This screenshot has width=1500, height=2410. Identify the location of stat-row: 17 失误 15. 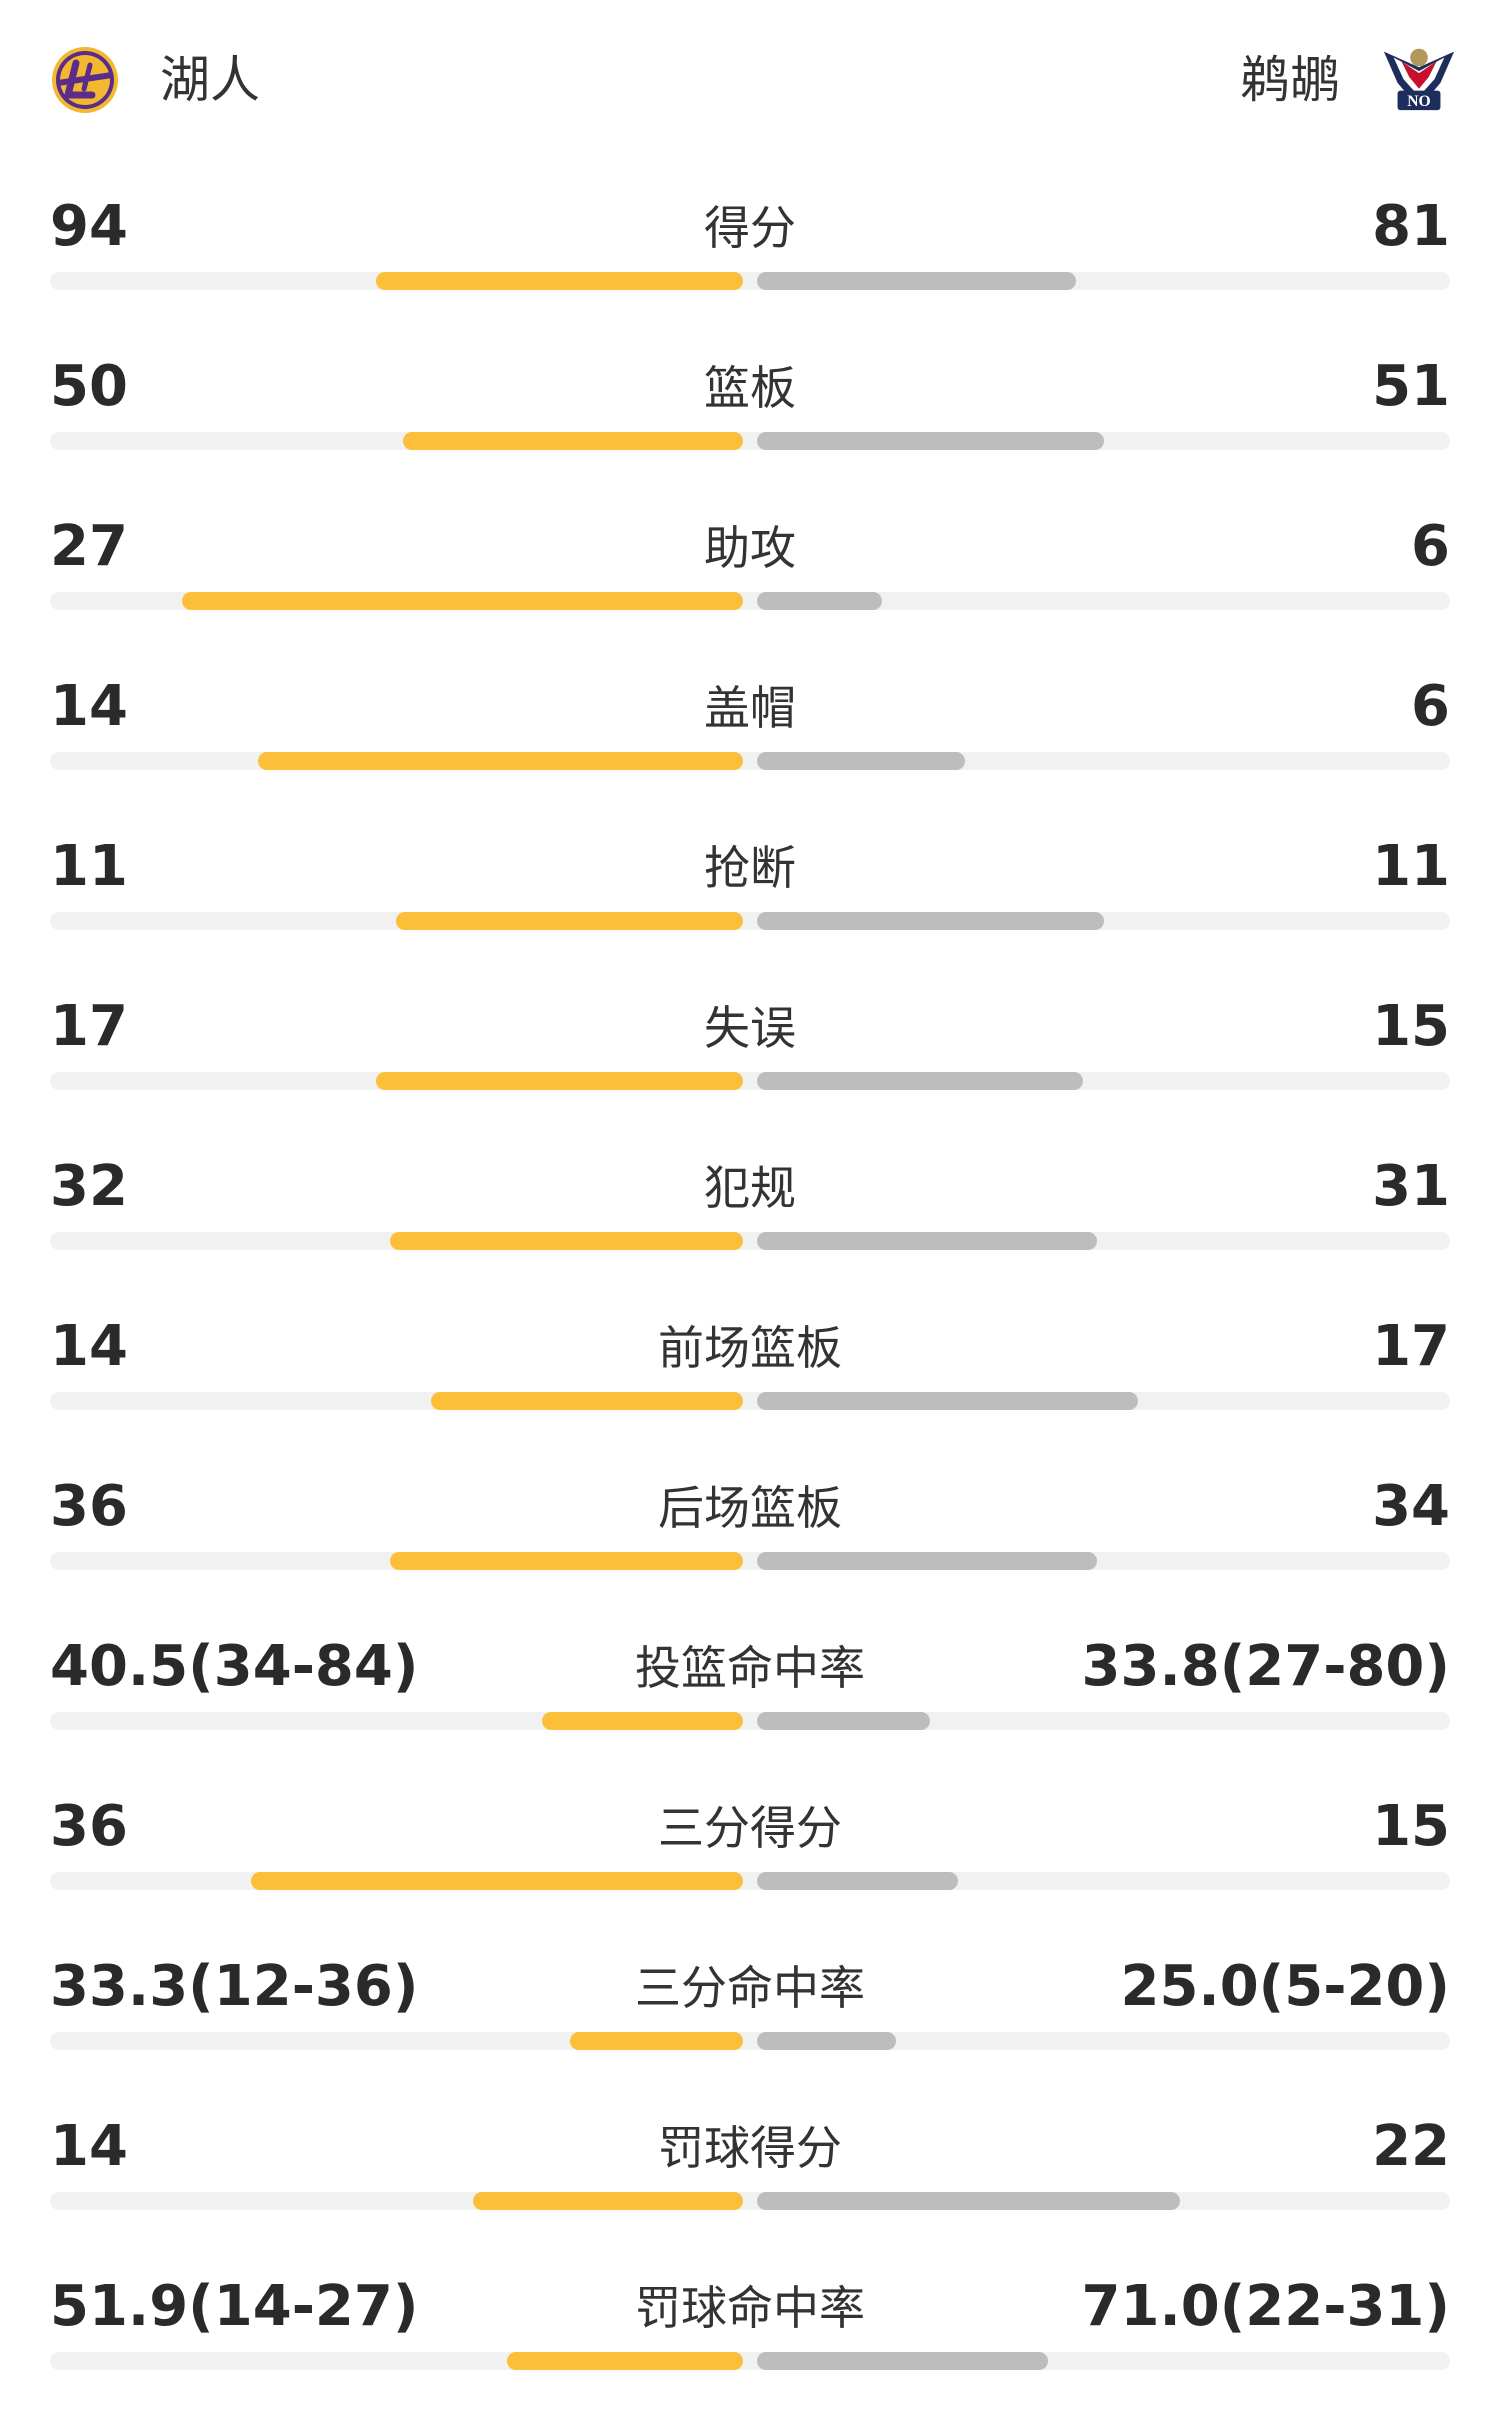
(750, 1050).